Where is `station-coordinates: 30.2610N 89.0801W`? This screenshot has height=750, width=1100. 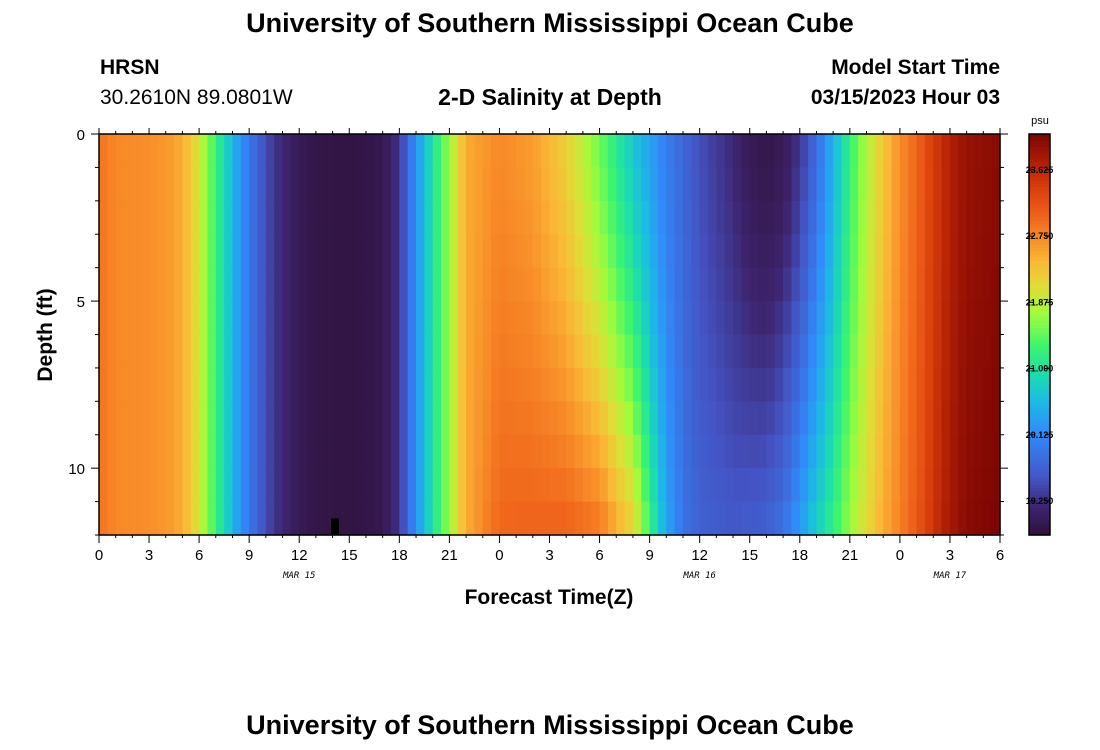 station-coordinates: 30.2610N 89.0801W is located at coordinates (196, 97).